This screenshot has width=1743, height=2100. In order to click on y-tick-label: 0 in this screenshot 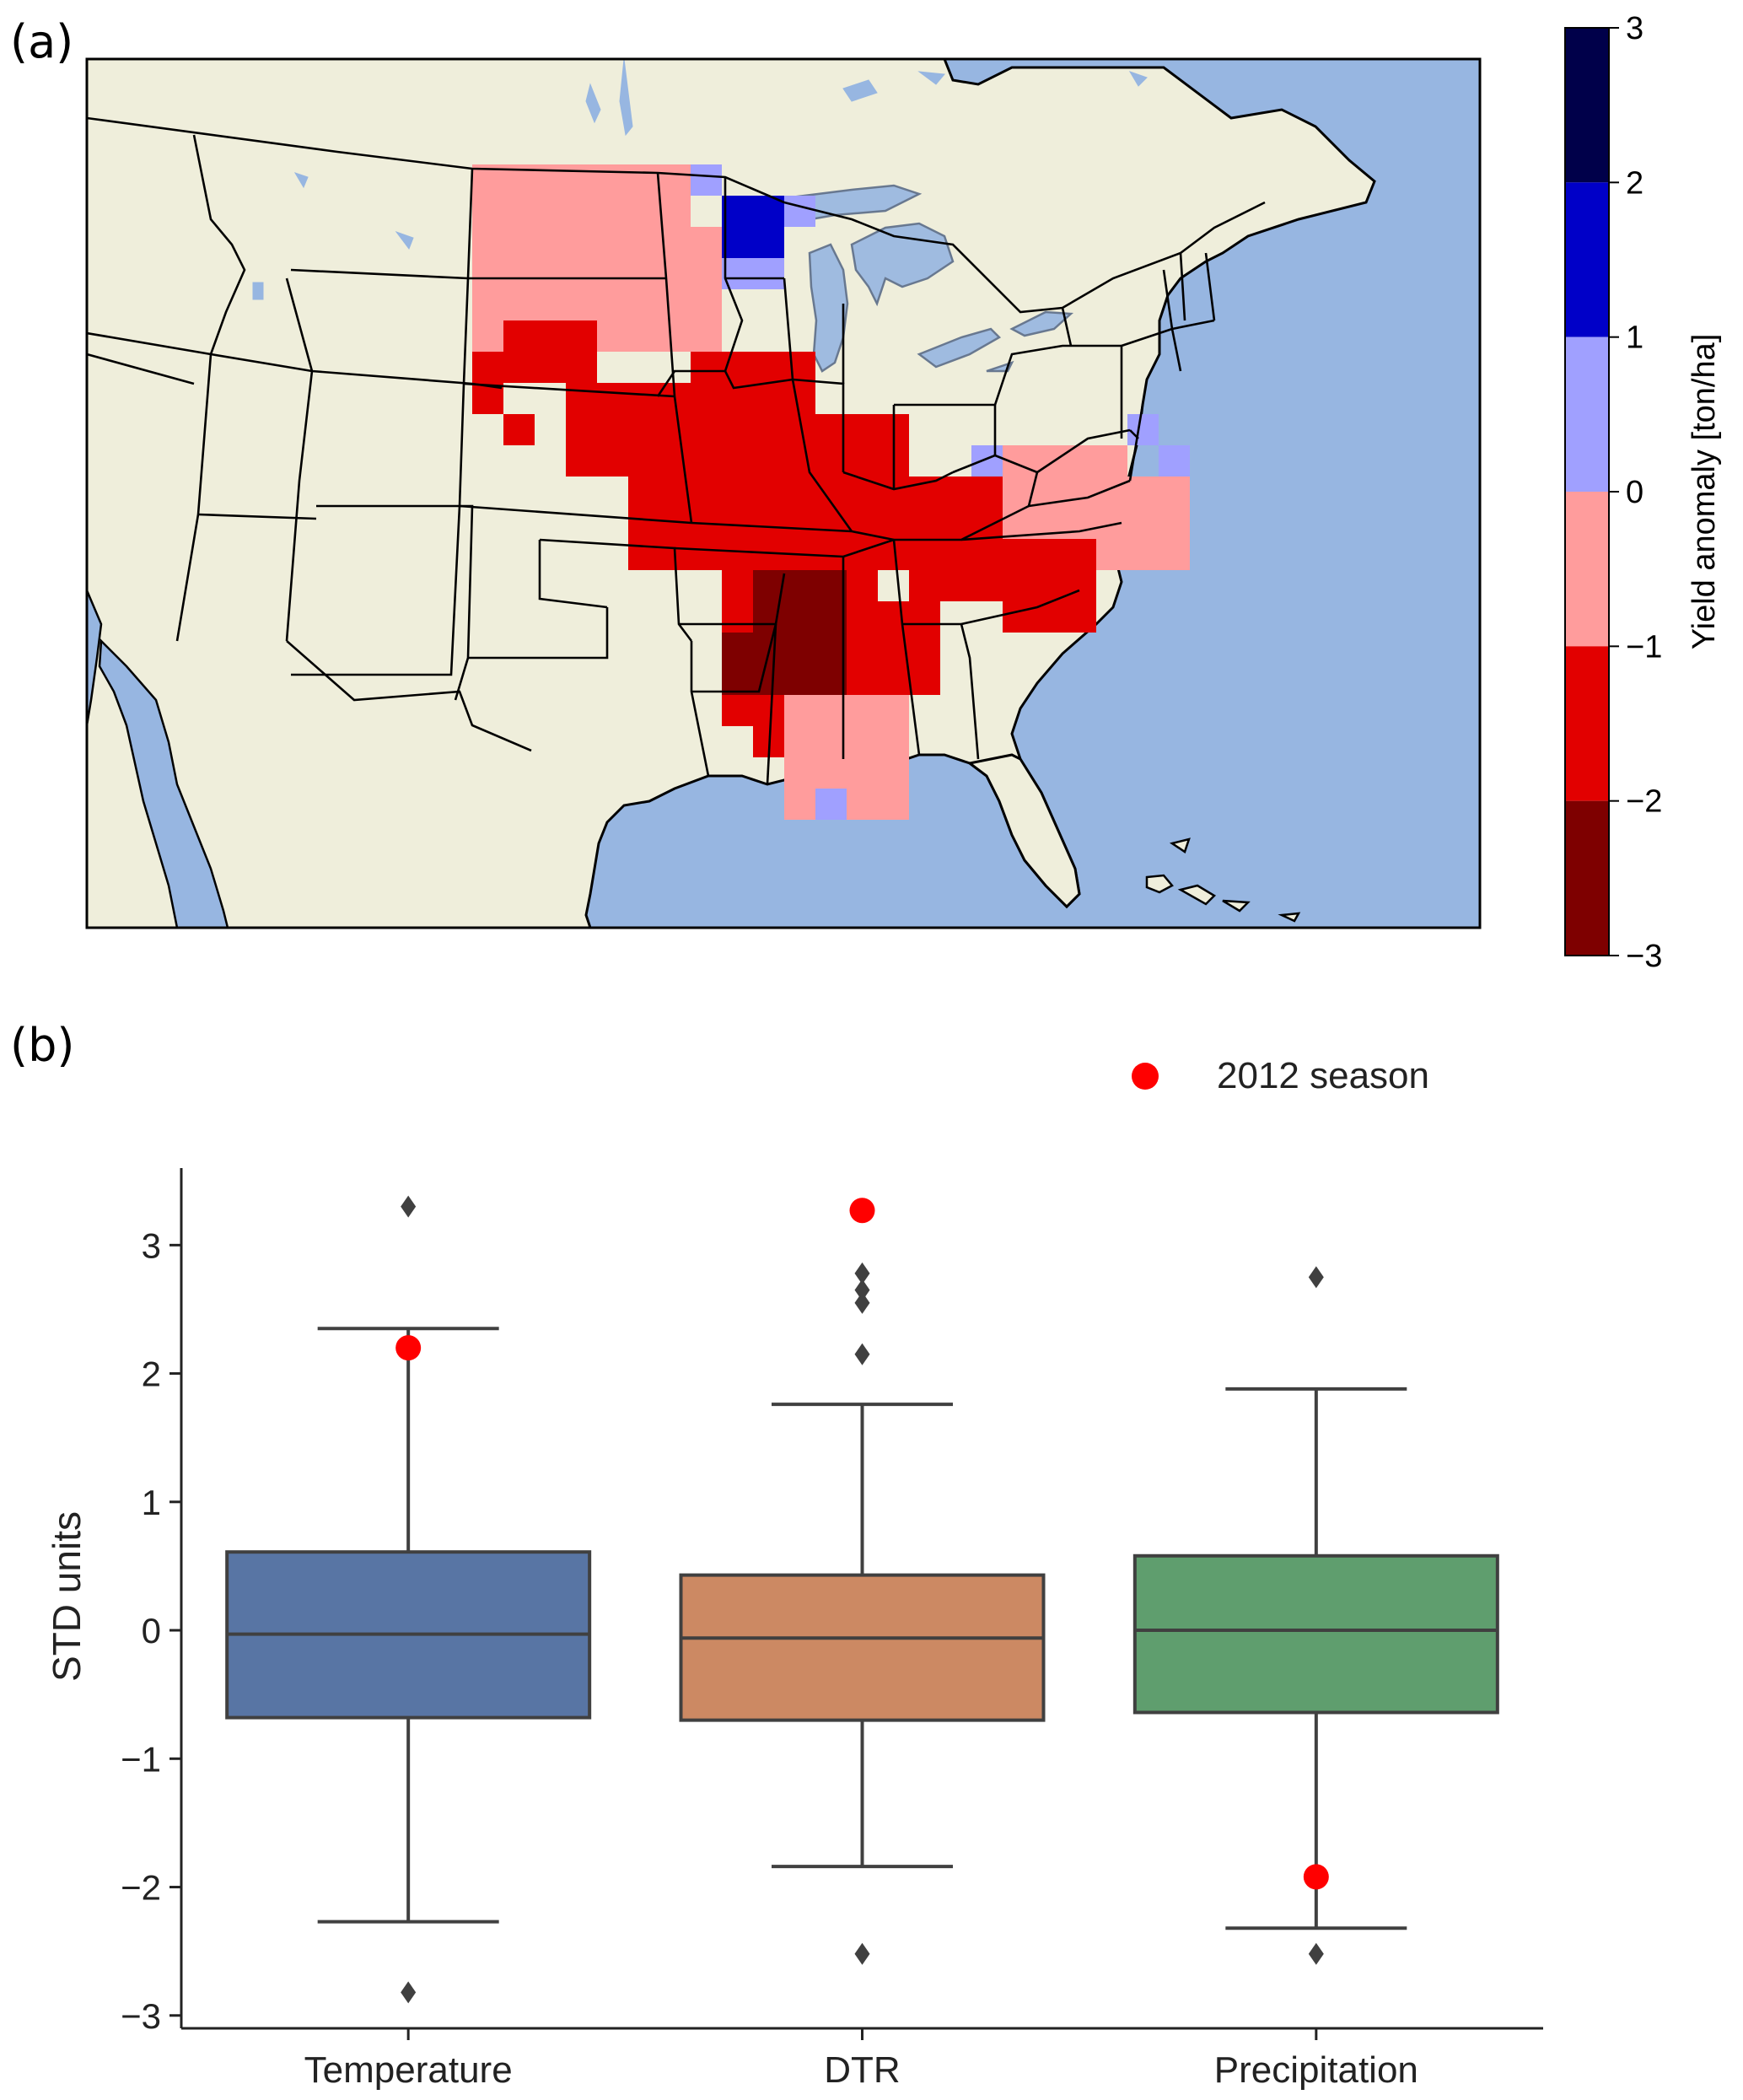, I will do `click(151, 1631)`.